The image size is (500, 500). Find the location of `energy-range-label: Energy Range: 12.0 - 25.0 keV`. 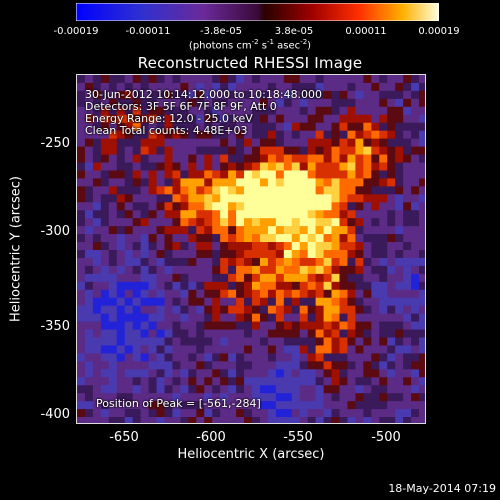

energy-range-label: Energy Range: 12.0 - 25.0 keV is located at coordinates (169, 118).